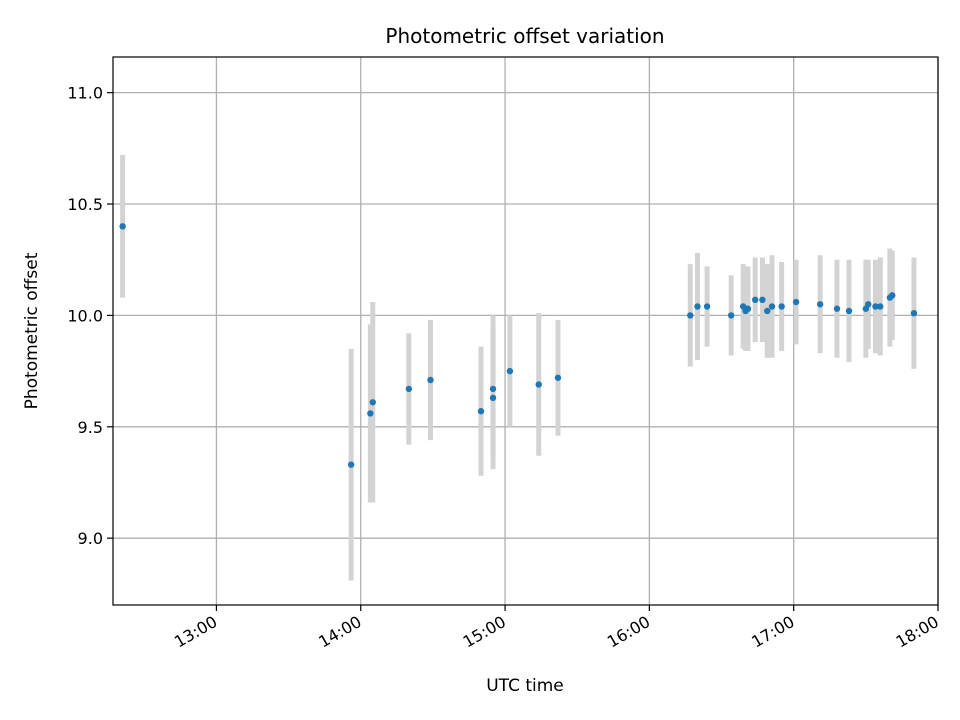  I want to click on y-tick-label: 9.5, so click(90, 427).